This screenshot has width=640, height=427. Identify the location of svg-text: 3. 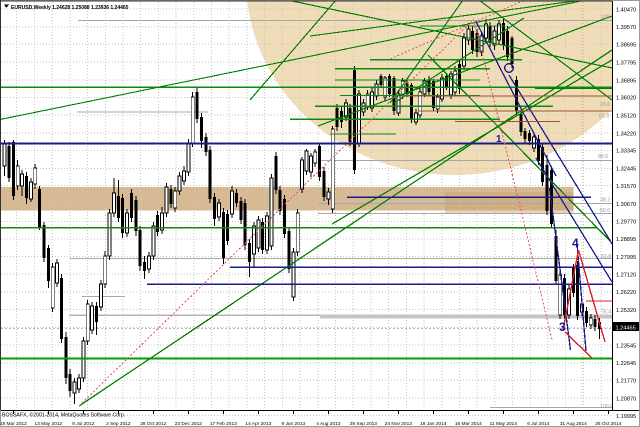
(562, 327).